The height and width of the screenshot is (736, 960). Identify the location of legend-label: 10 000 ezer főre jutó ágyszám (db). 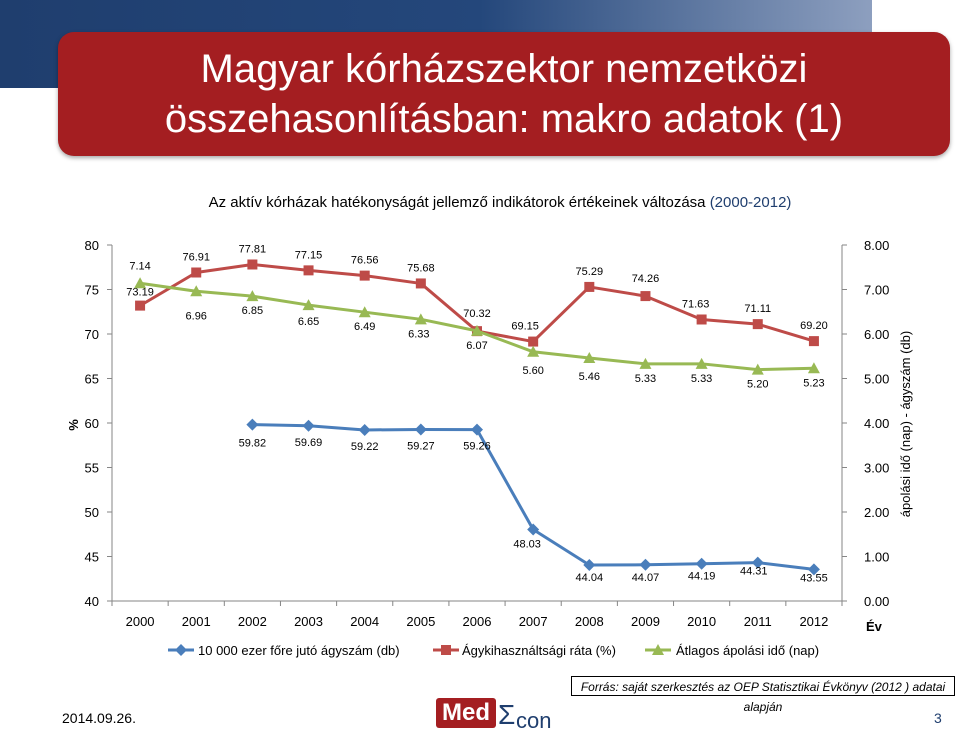
(299, 650).